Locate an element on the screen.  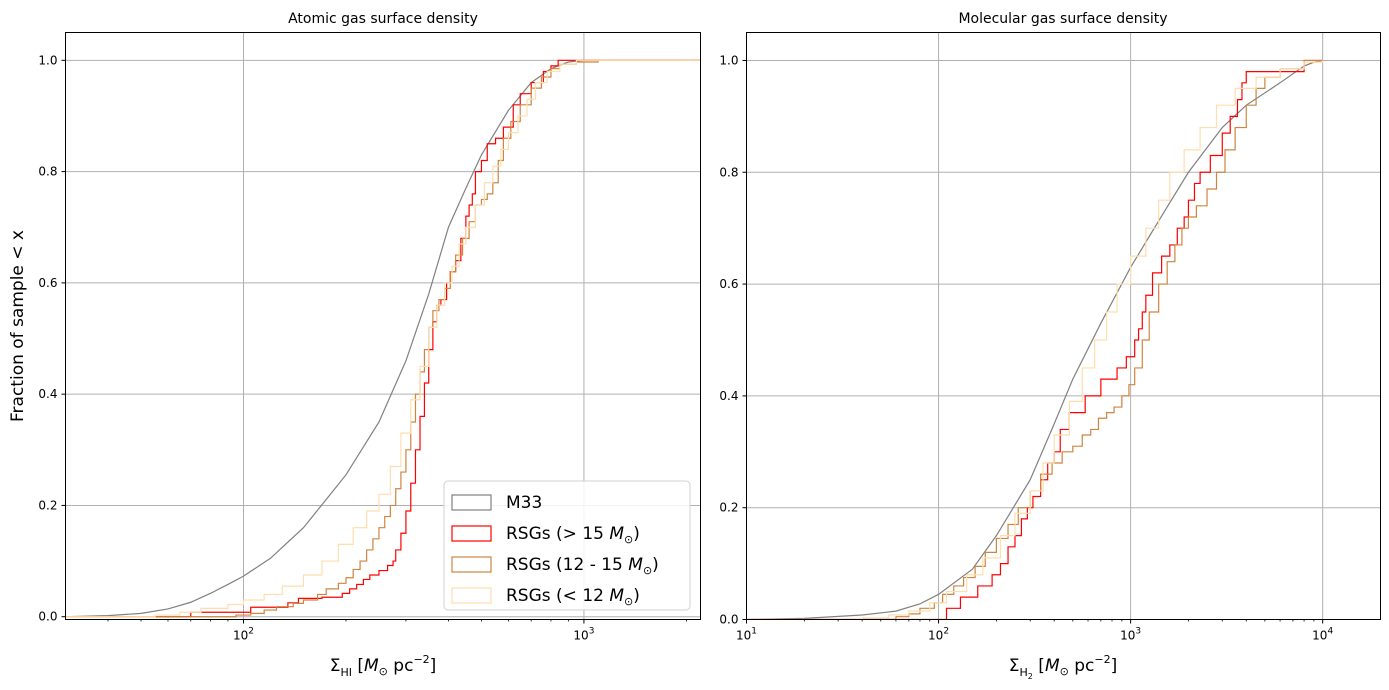
molecular-y-tick-label: 0.6 is located at coordinates (728, 284).